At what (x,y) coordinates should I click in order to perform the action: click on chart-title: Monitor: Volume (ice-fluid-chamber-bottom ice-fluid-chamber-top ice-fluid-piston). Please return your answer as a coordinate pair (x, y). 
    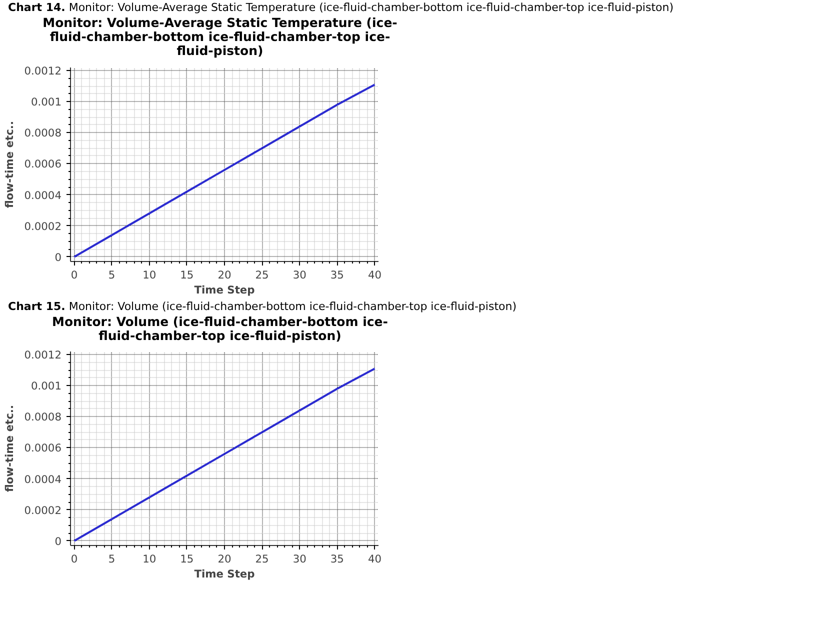
    Looking at the image, I should click on (220, 329).